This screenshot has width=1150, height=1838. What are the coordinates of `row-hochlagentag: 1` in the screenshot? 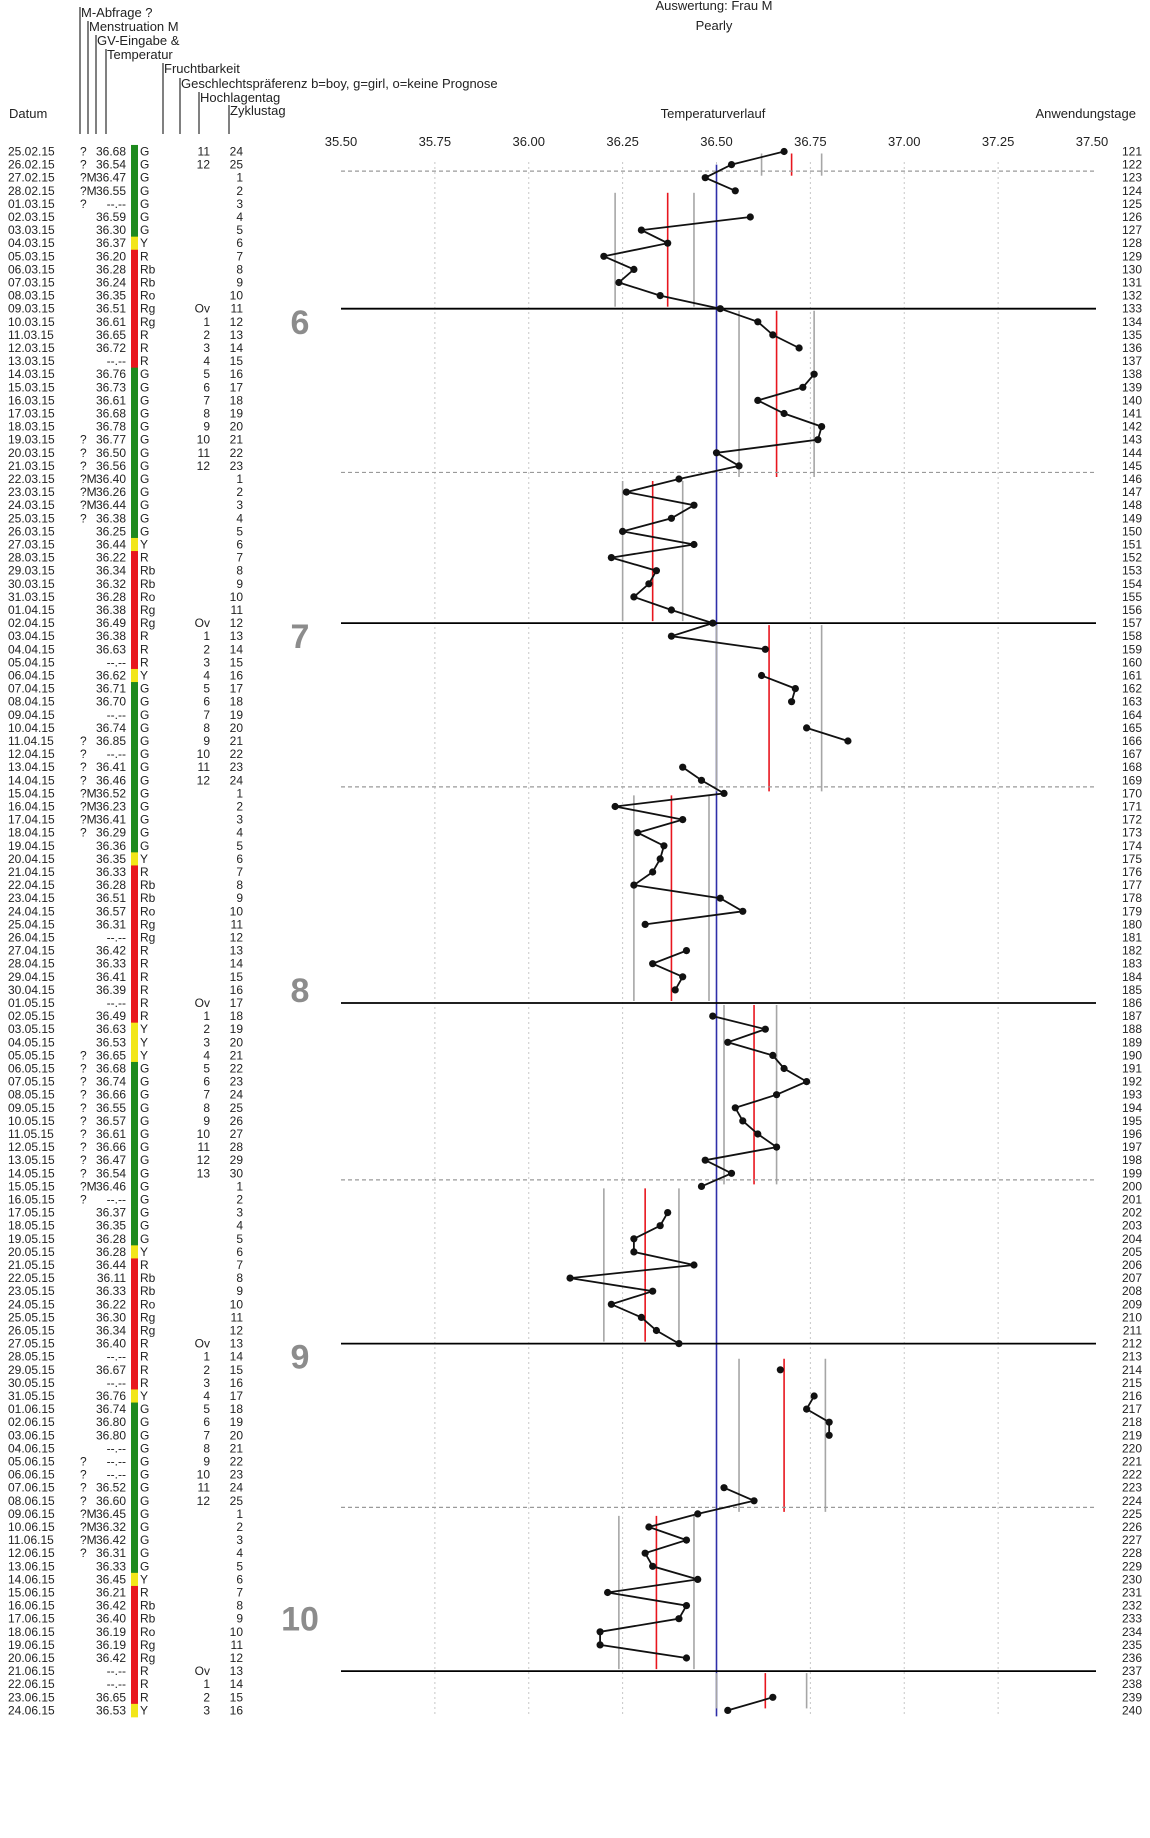 It's located at (206, 1357).